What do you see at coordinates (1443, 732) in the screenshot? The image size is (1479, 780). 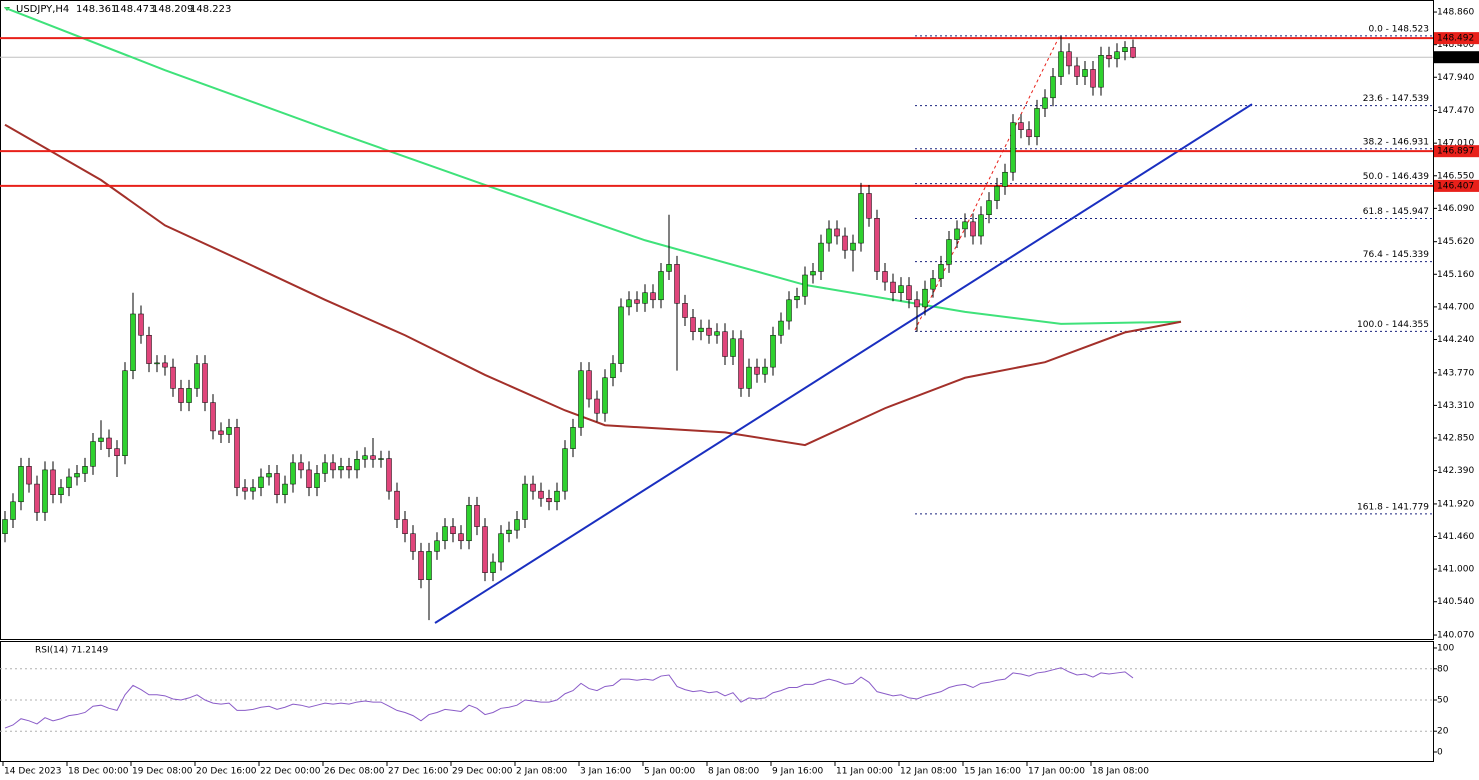 I see `rsi-y-tick-label: 20` at bounding box center [1443, 732].